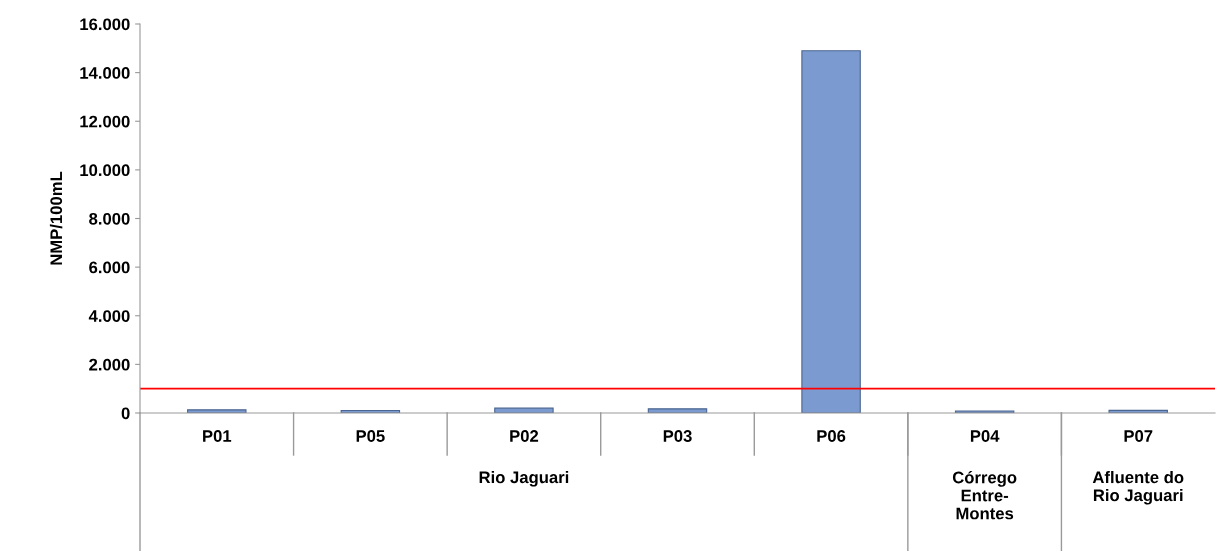  I want to click on y-tick-label: 0, so click(125, 413).